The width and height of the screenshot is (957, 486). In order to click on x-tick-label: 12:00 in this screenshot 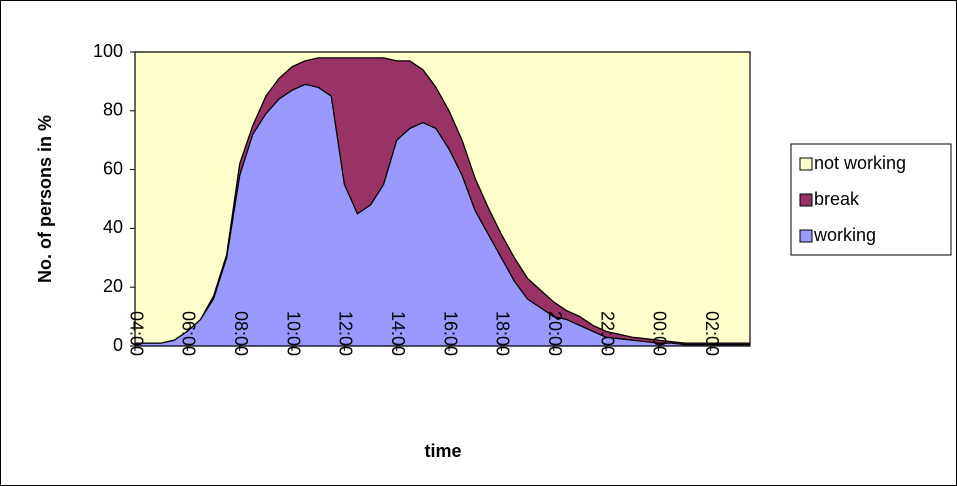, I will do `click(346, 333)`.